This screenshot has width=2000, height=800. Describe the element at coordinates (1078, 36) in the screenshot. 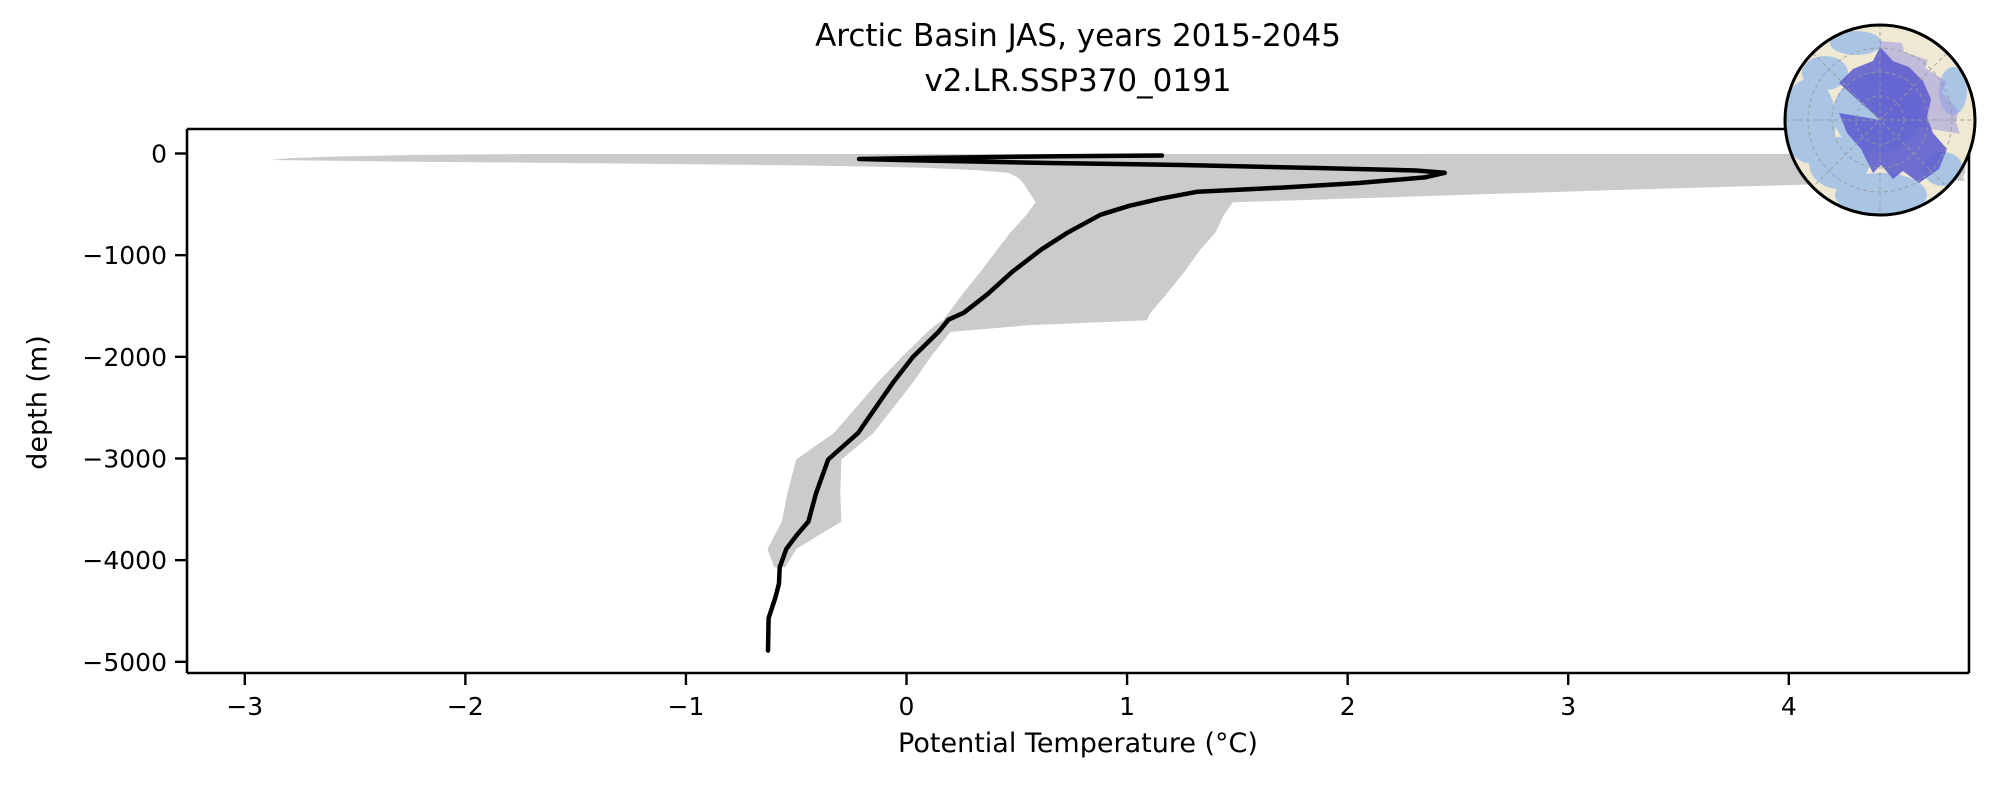

I see `chart-title-line1: Arctic Basin JAS, years 2015-2045` at that location.